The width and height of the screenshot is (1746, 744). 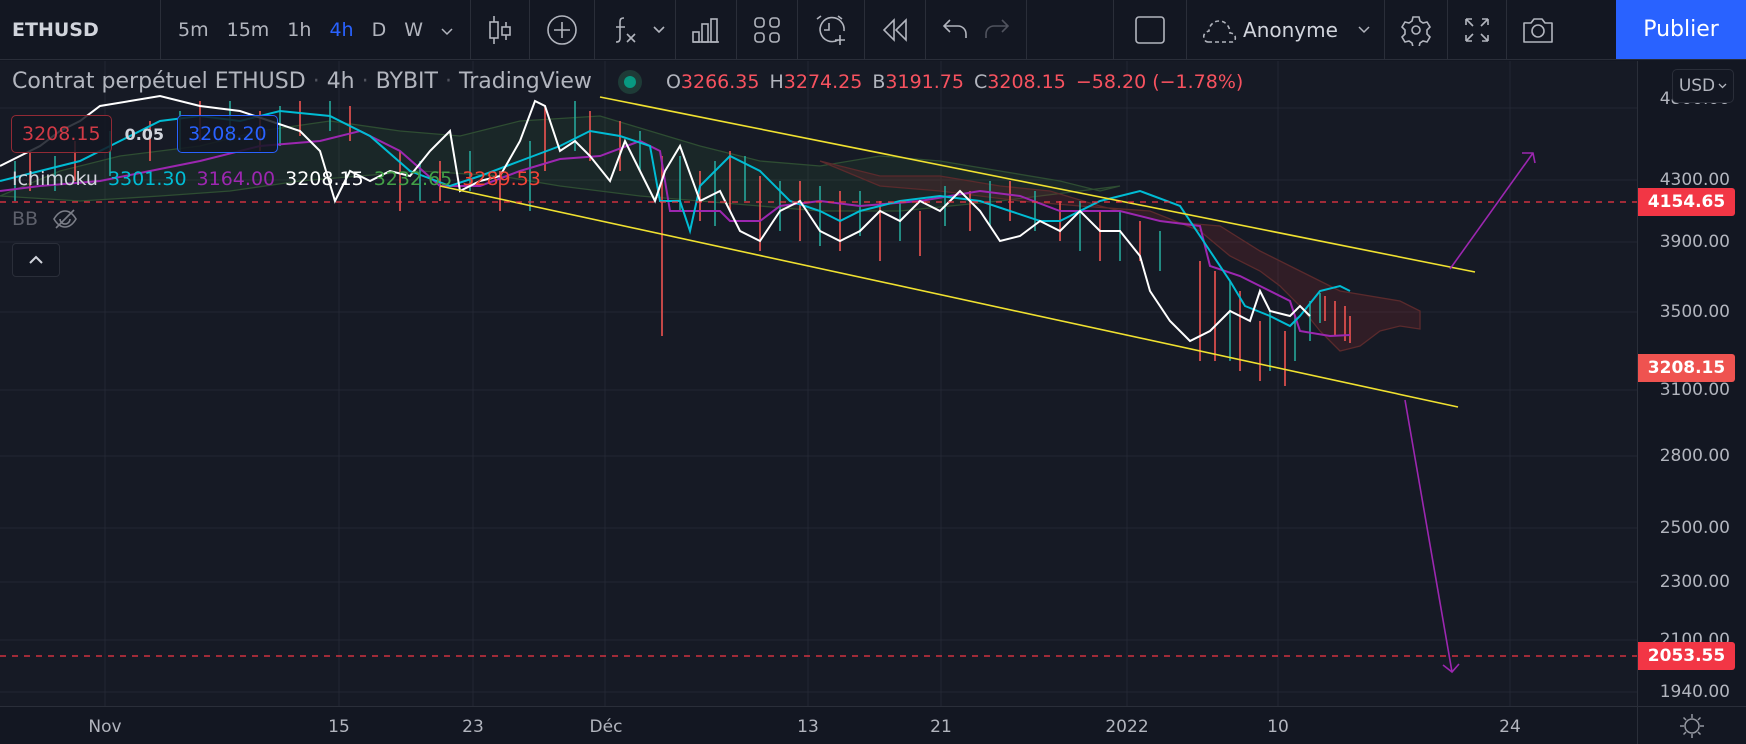 I want to click on sell-button: 3208.15, so click(x=61, y=134).